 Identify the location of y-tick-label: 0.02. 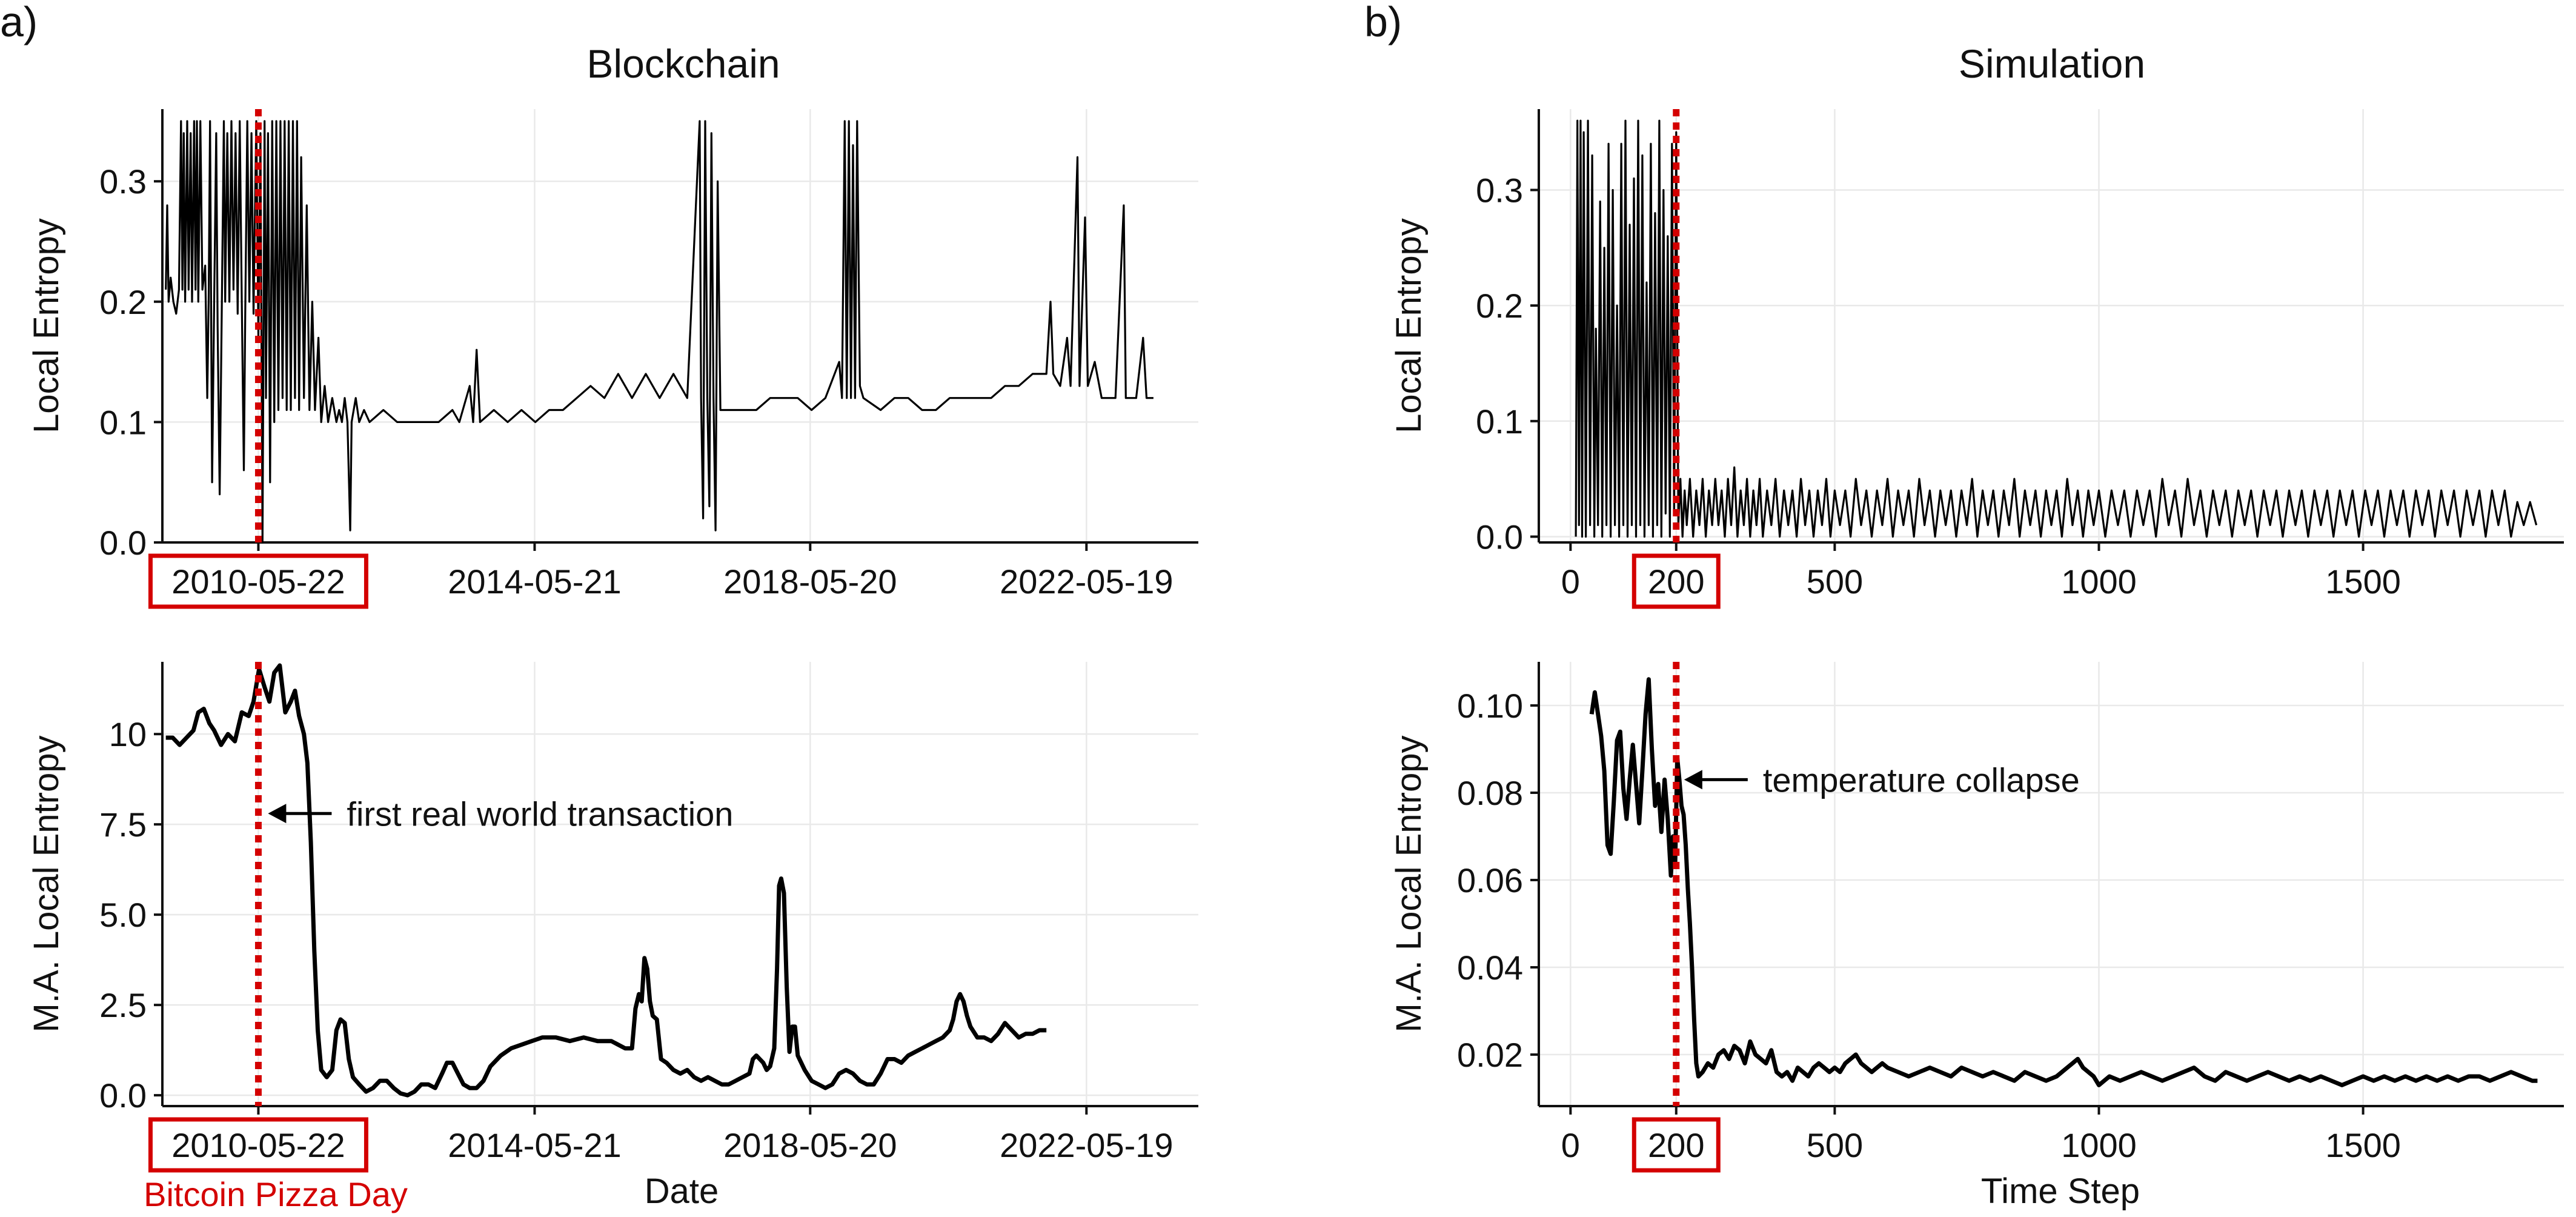
(1490, 1055).